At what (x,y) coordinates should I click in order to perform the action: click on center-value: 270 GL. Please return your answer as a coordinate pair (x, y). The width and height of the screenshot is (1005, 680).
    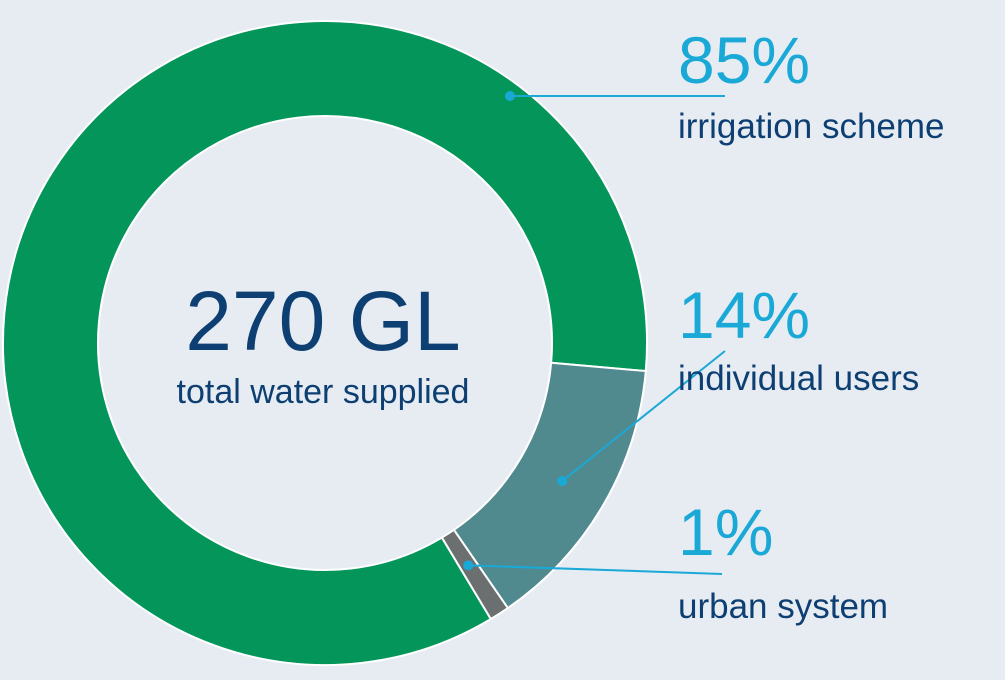
    Looking at the image, I should click on (323, 321).